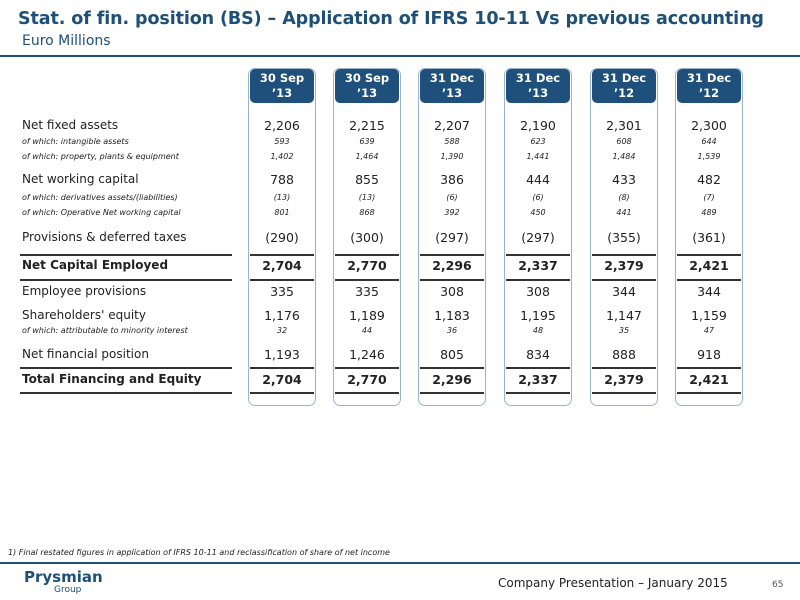 The image size is (800, 600). I want to click on row-label: Employee provisions, so click(84, 291).